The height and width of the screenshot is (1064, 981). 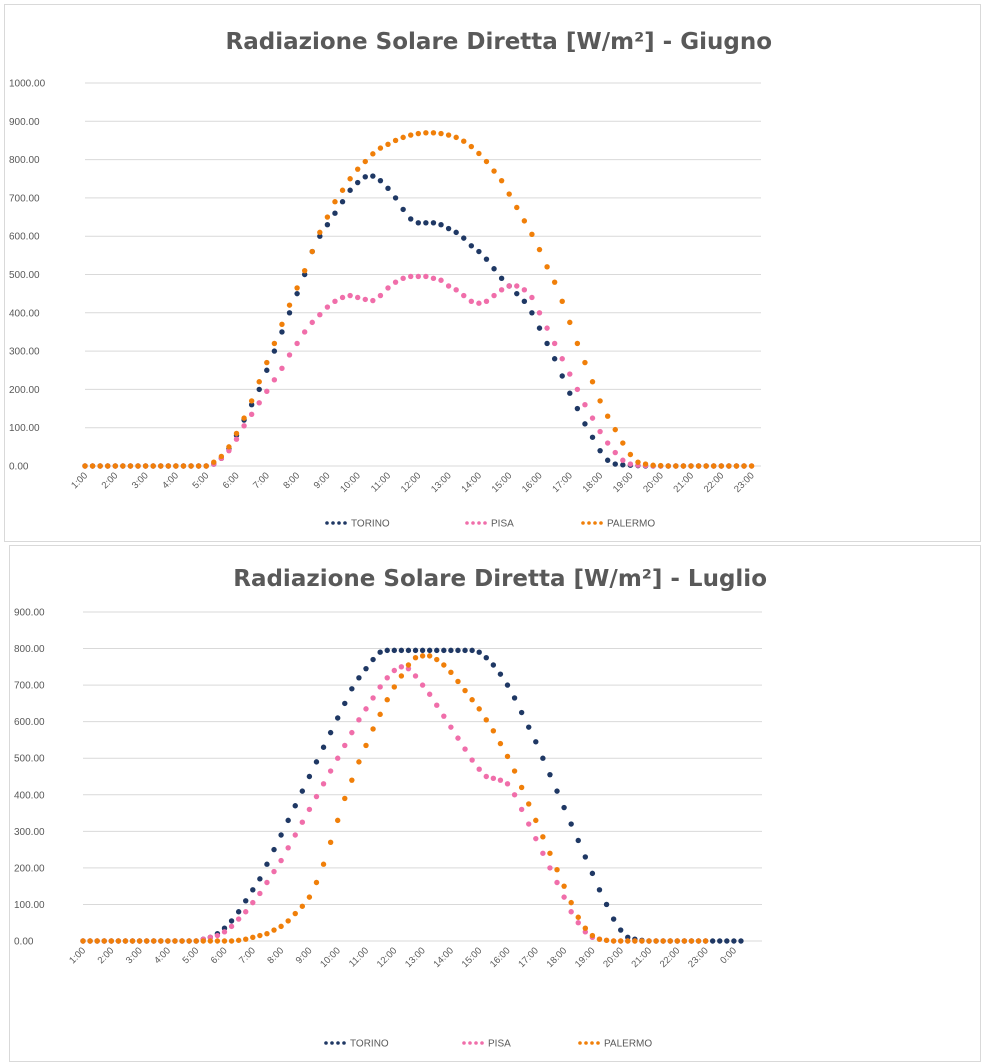 I want to click on x-tick-label: 17:00, so click(x=562, y=482).